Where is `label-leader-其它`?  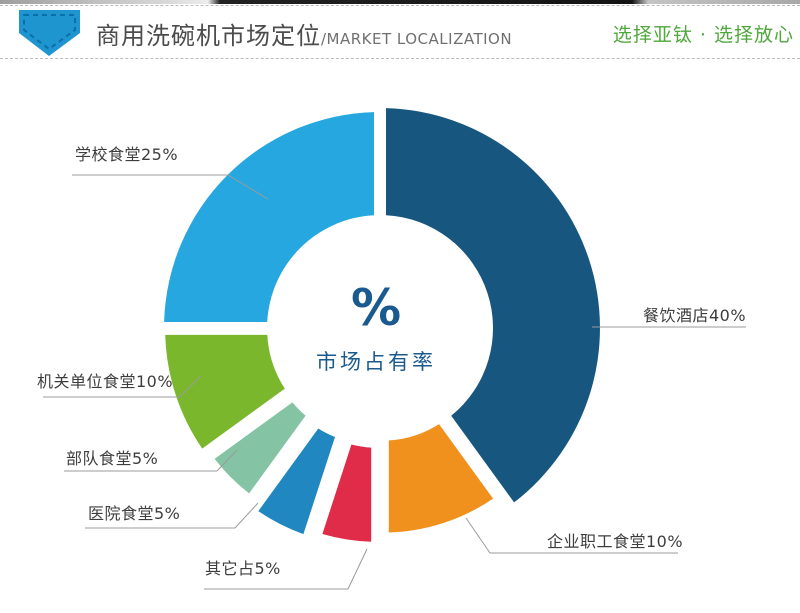 label-leader-其它 is located at coordinates (357, 569).